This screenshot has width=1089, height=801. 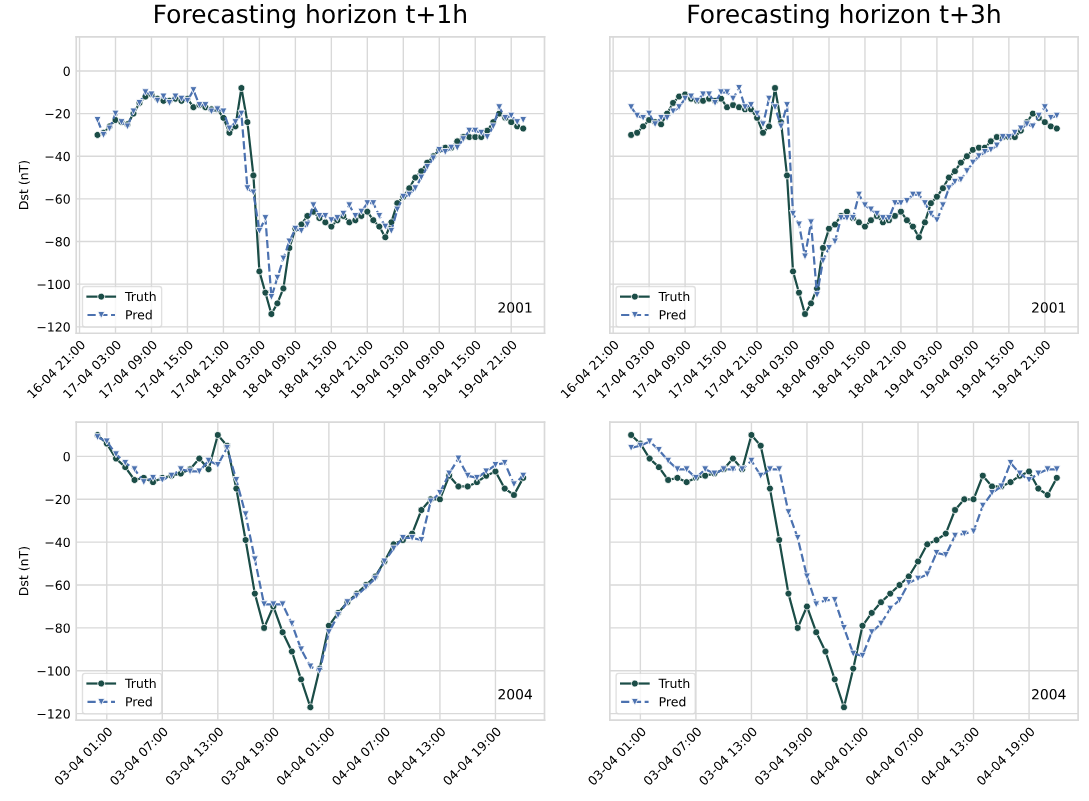 What do you see at coordinates (844, 16) in the screenshot?
I see `chart-title: Forecasting horizon t+3h` at bounding box center [844, 16].